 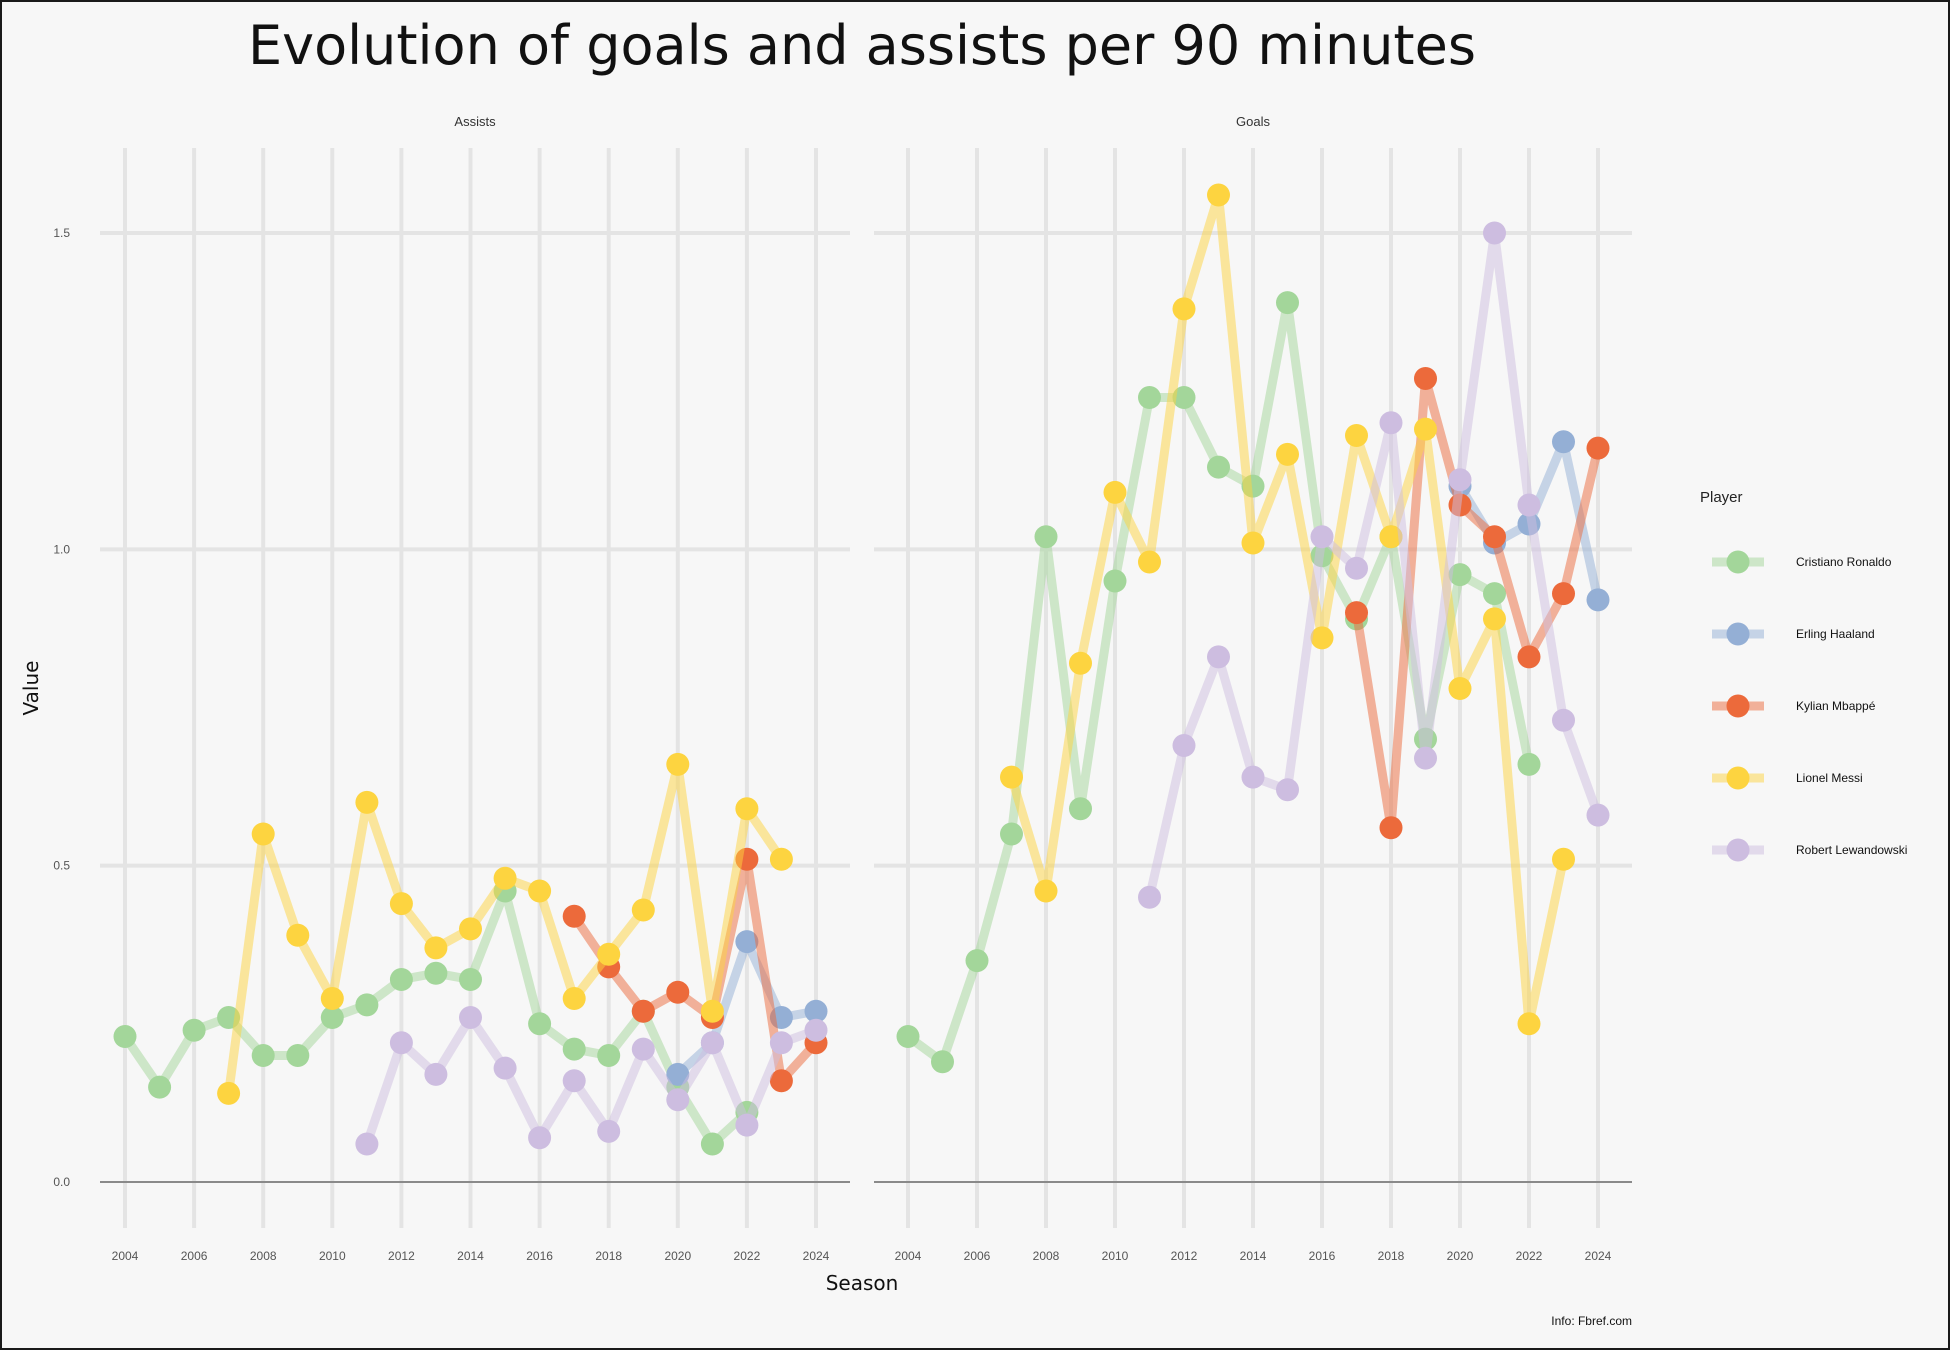 What do you see at coordinates (1851, 850) in the screenshot?
I see `legend-label: Robert Lewandowski` at bounding box center [1851, 850].